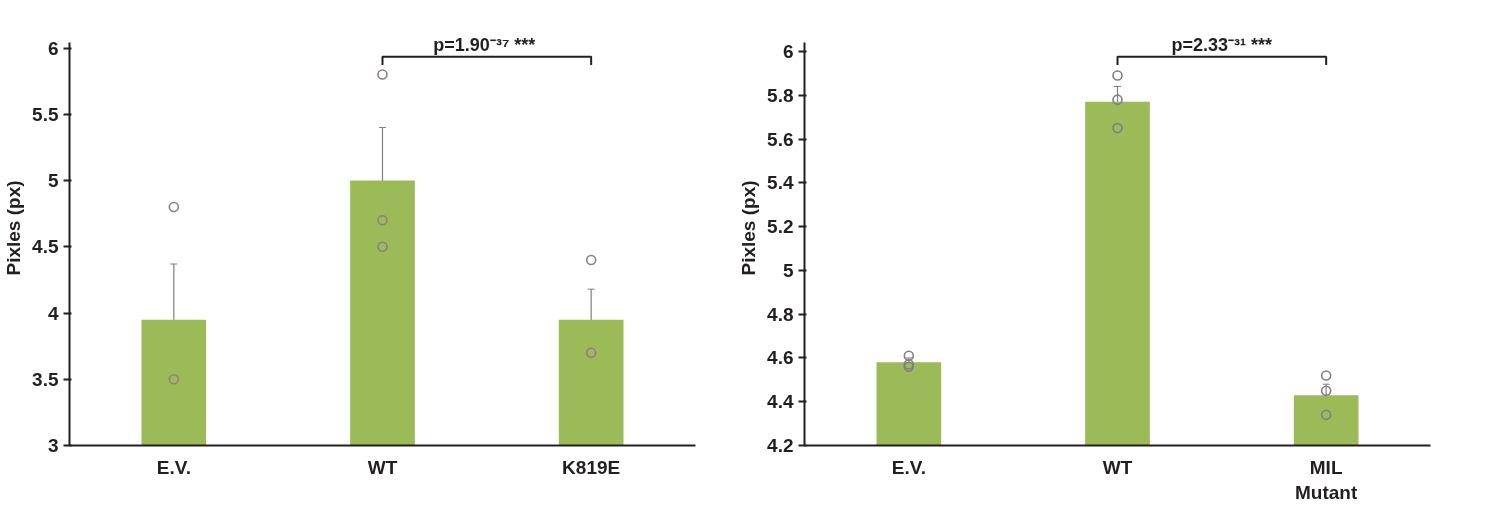 The width and height of the screenshot is (1493, 512). Describe the element at coordinates (780, 402) in the screenshot. I see `y-tick-label: 4.4` at that location.